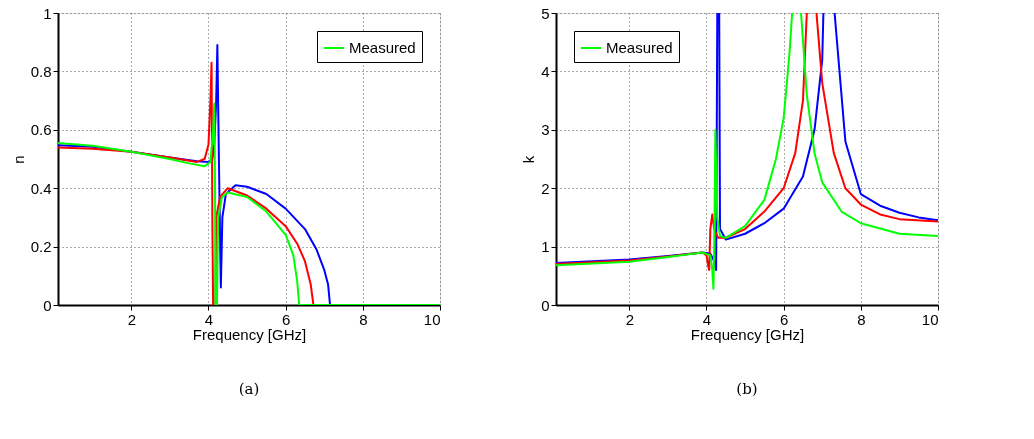 This screenshot has width=1034, height=439. Describe the element at coordinates (747, 389) in the screenshot. I see `text: (b)` at that location.